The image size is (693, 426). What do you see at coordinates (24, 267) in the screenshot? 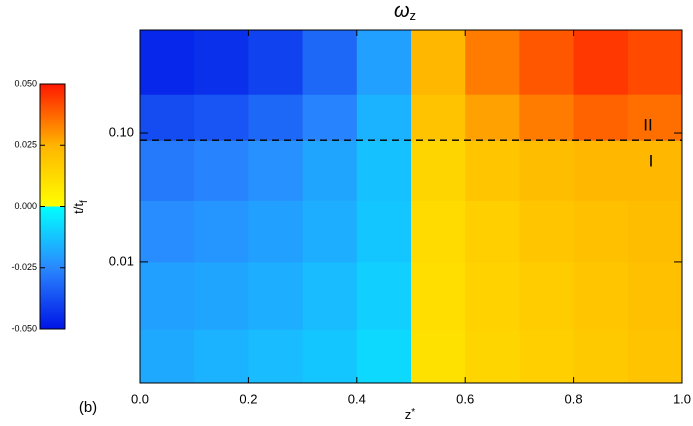
I see `colorbar-tick-label: -0.025` at bounding box center [24, 267].